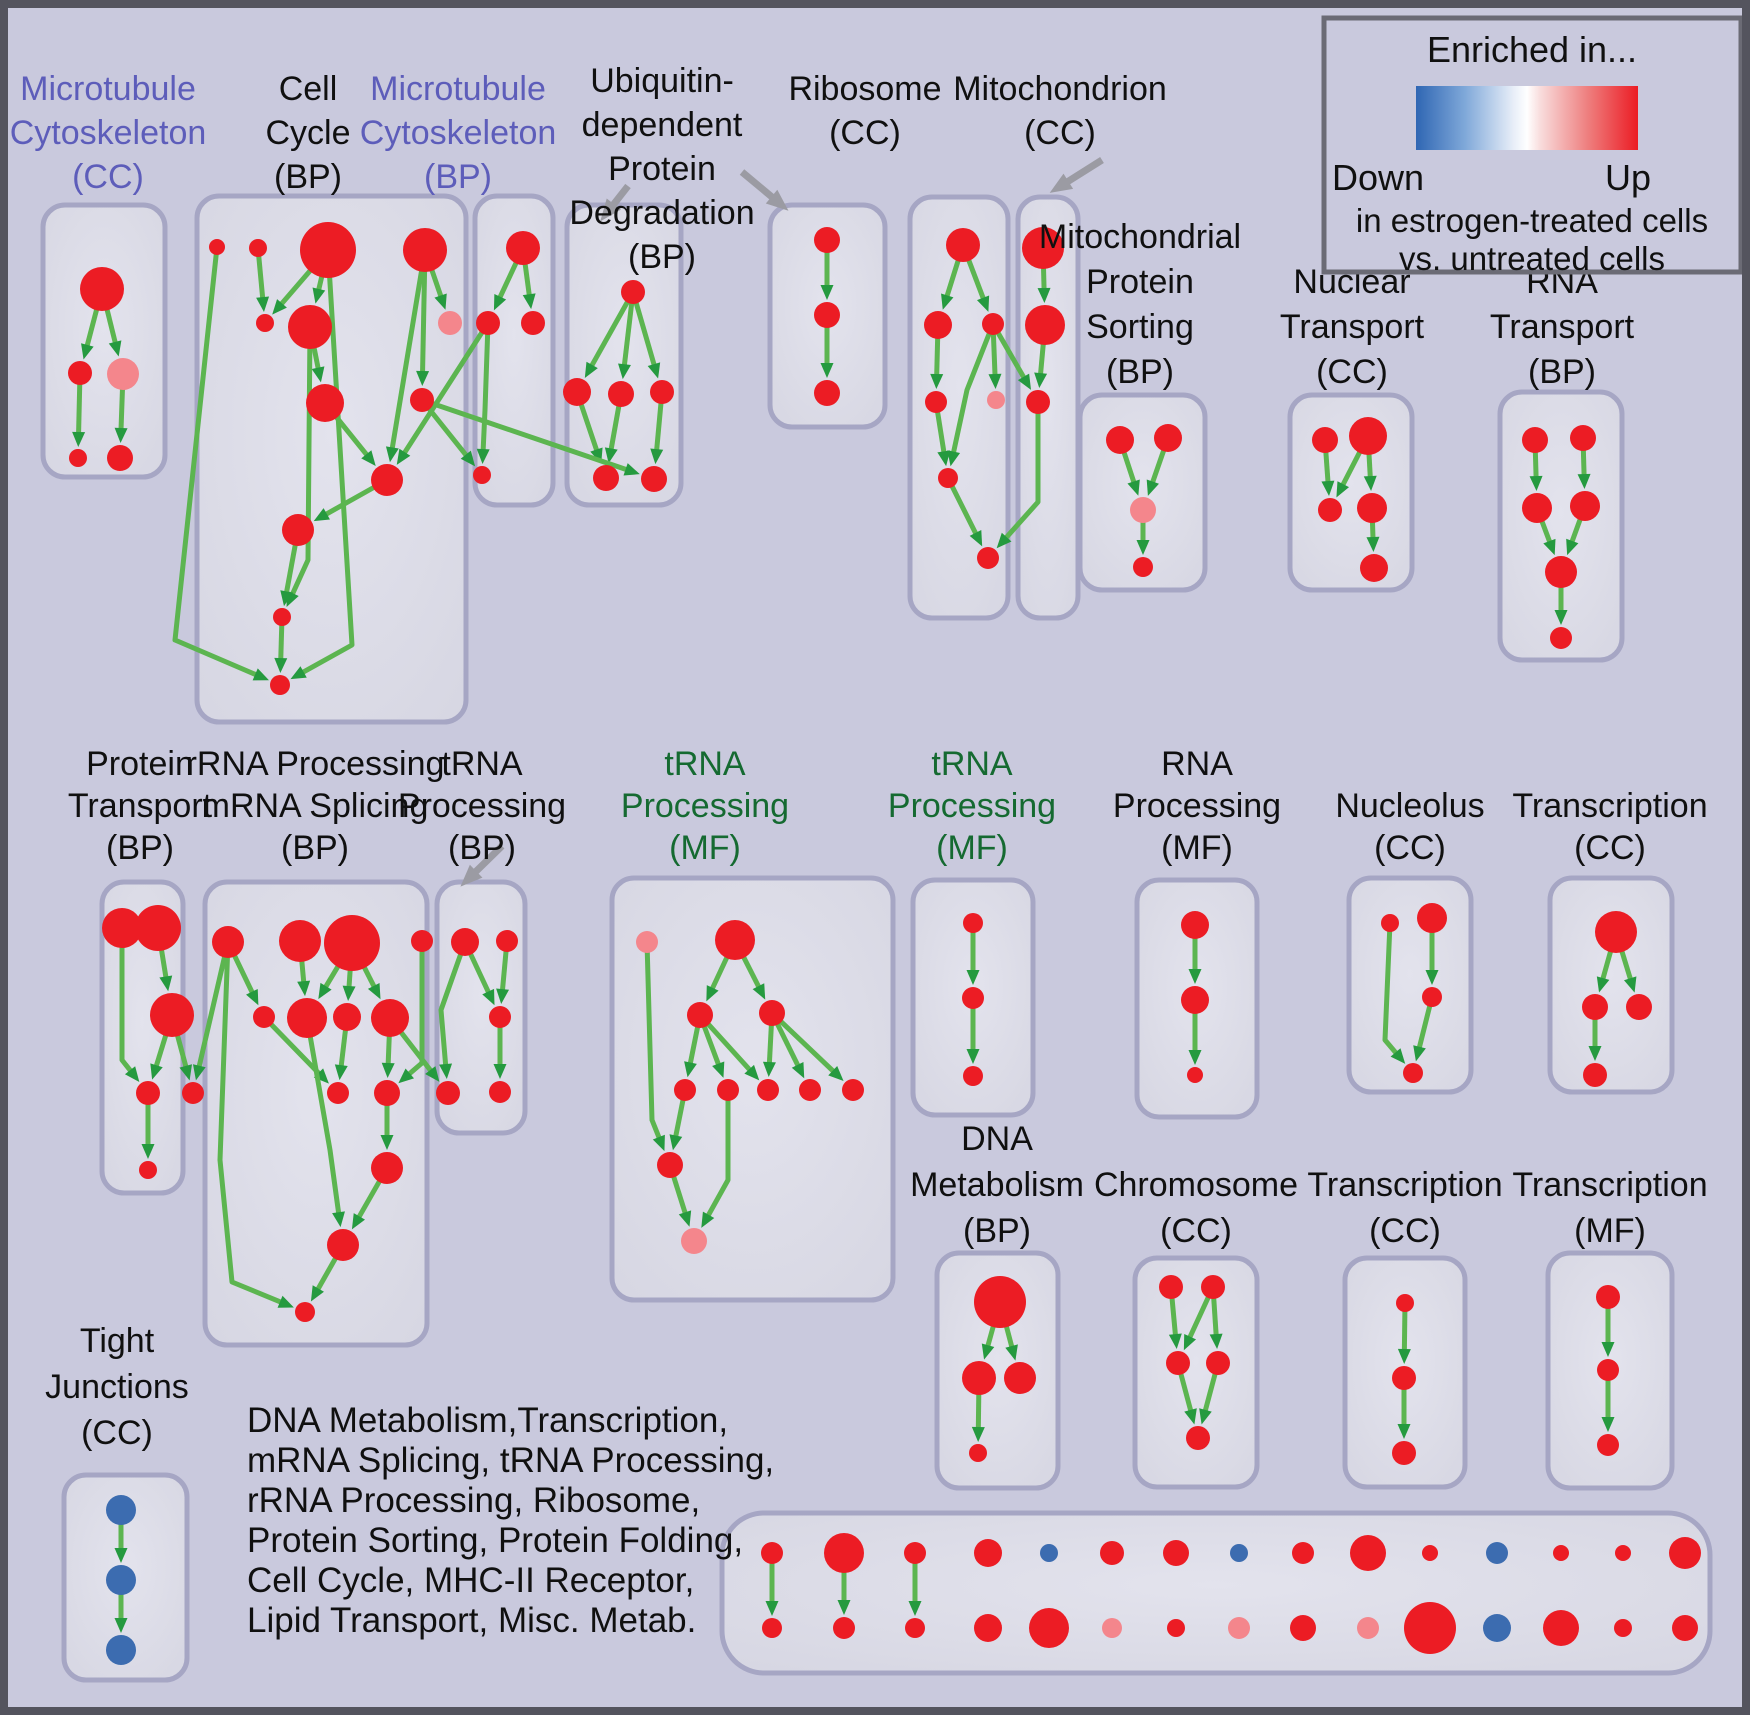 The image size is (1750, 1715). Describe the element at coordinates (388, 1070) in the screenshot. I see `rrna-processing-mrna-splicing-bp-edge-7-head` at that location.